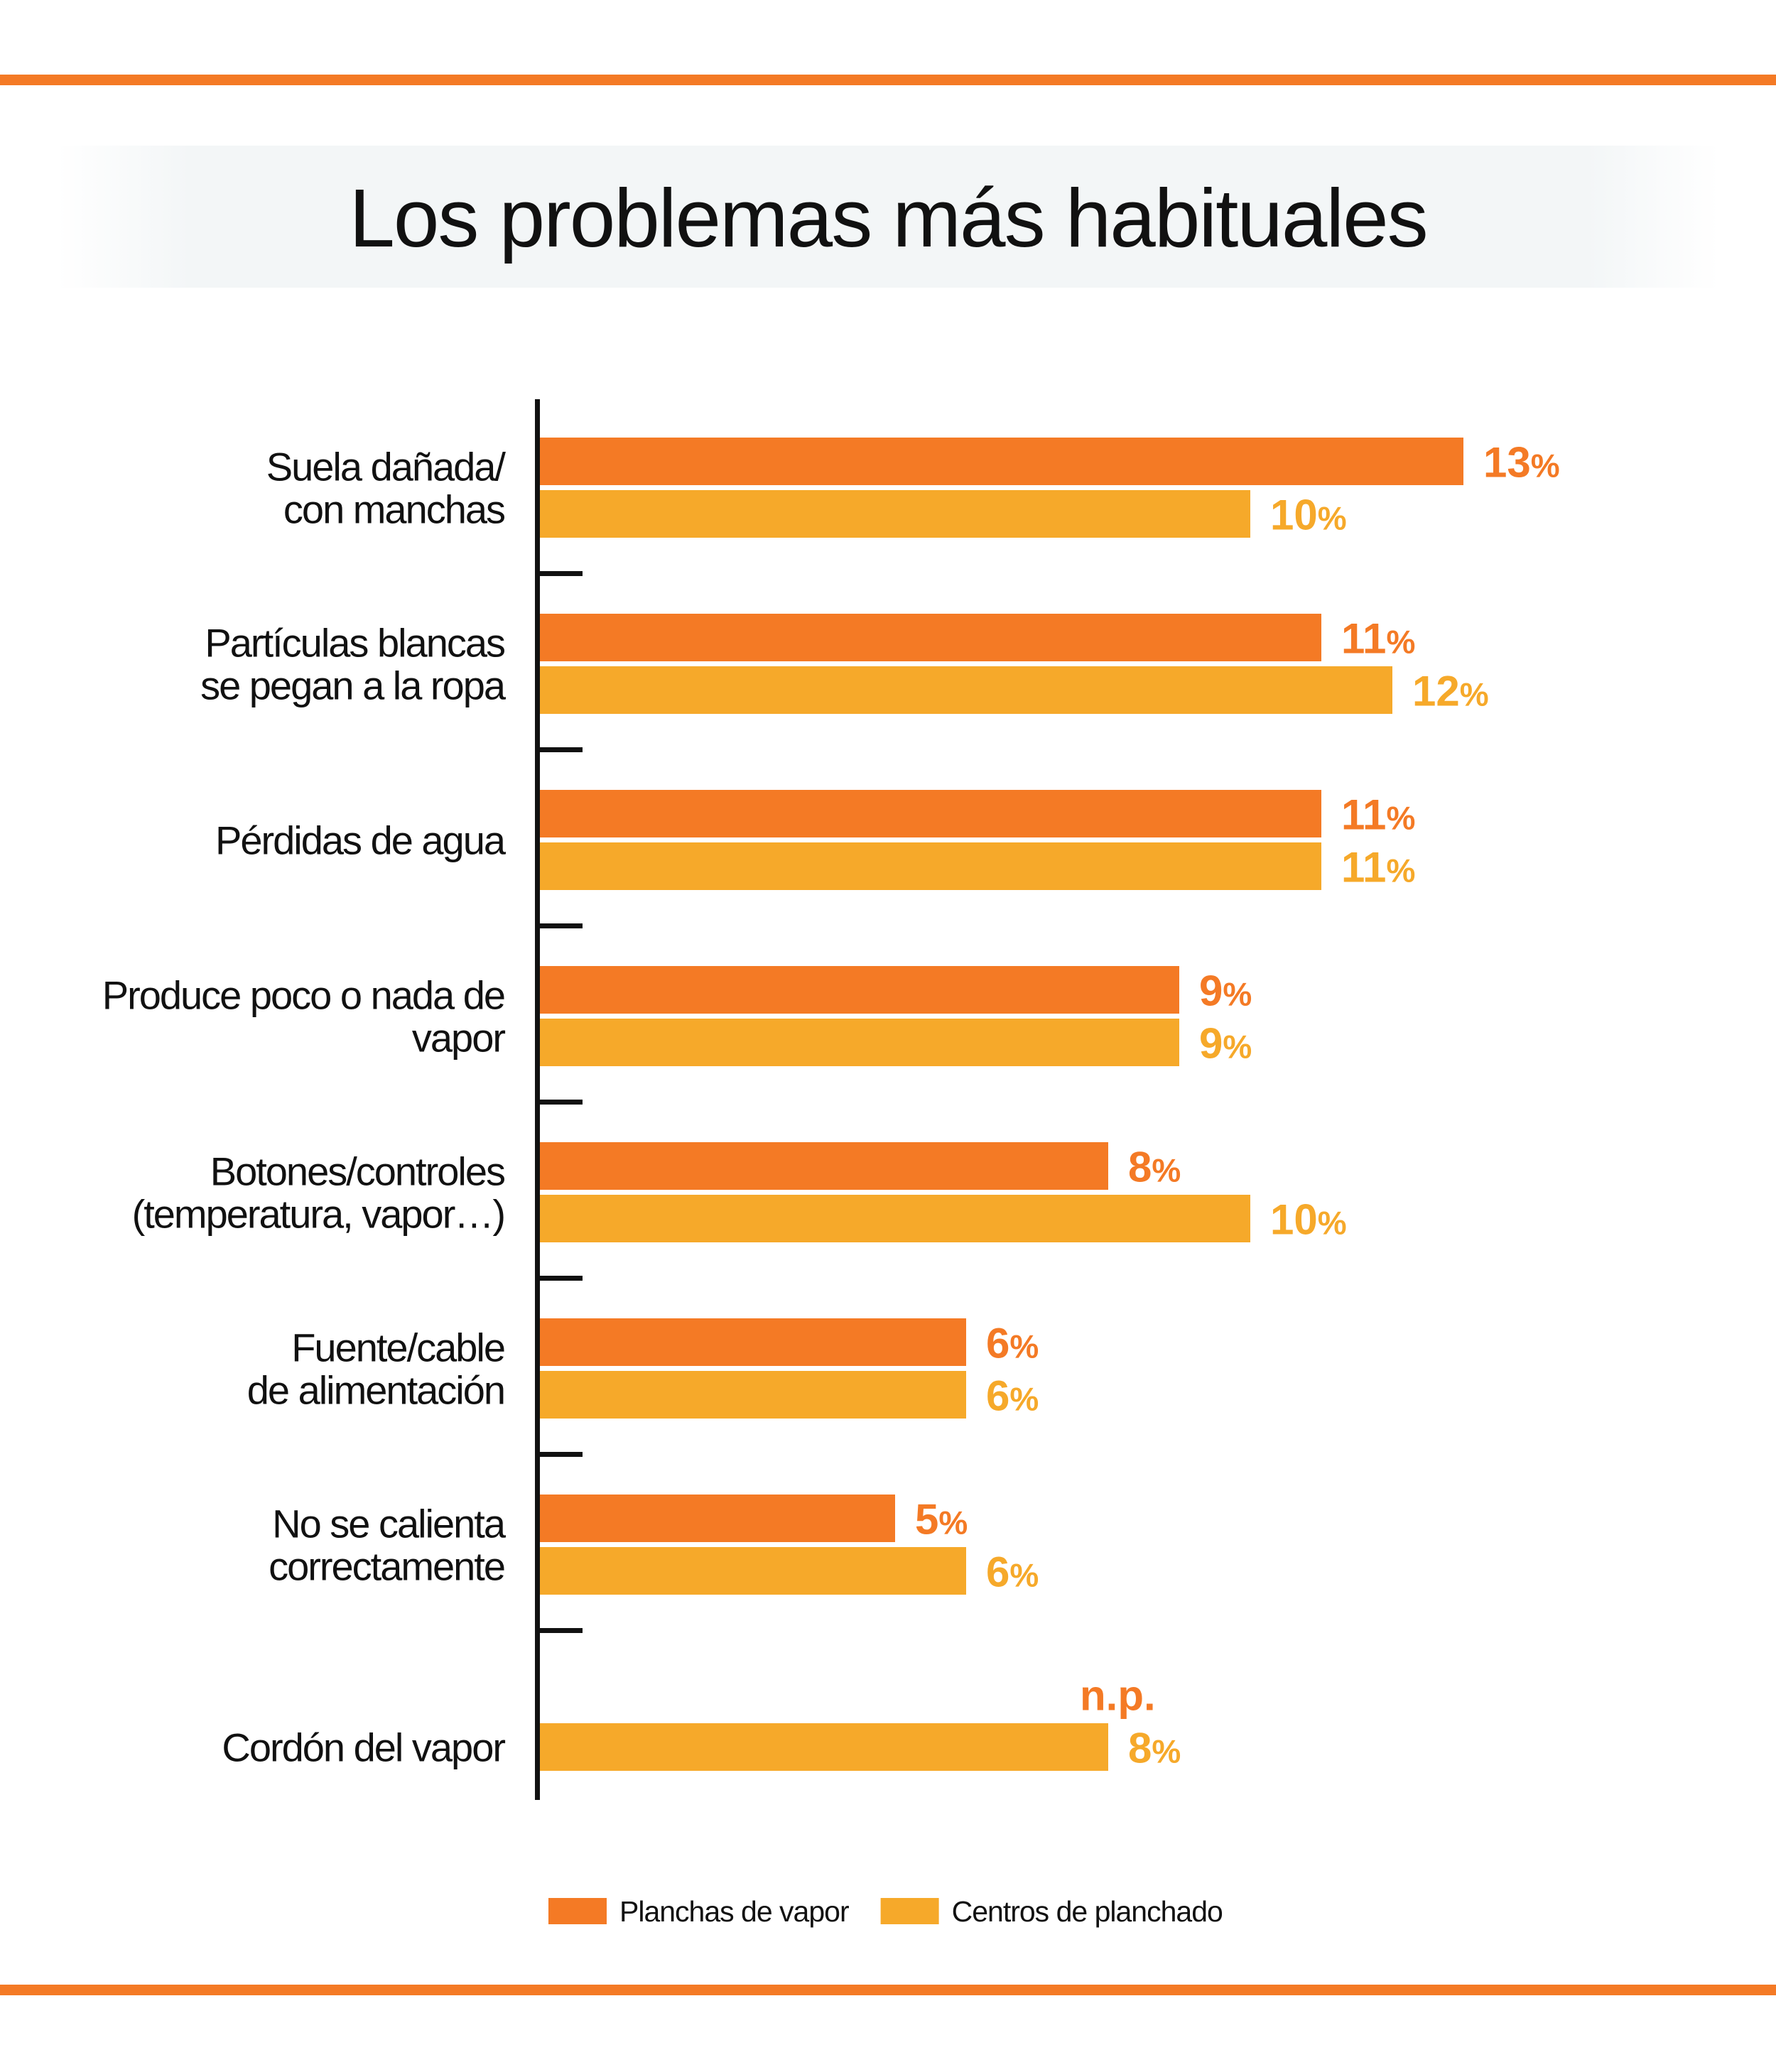 This screenshot has width=1776, height=2072. What do you see at coordinates (386, 467) in the screenshot?
I see `category-label: Suela dañada/` at bounding box center [386, 467].